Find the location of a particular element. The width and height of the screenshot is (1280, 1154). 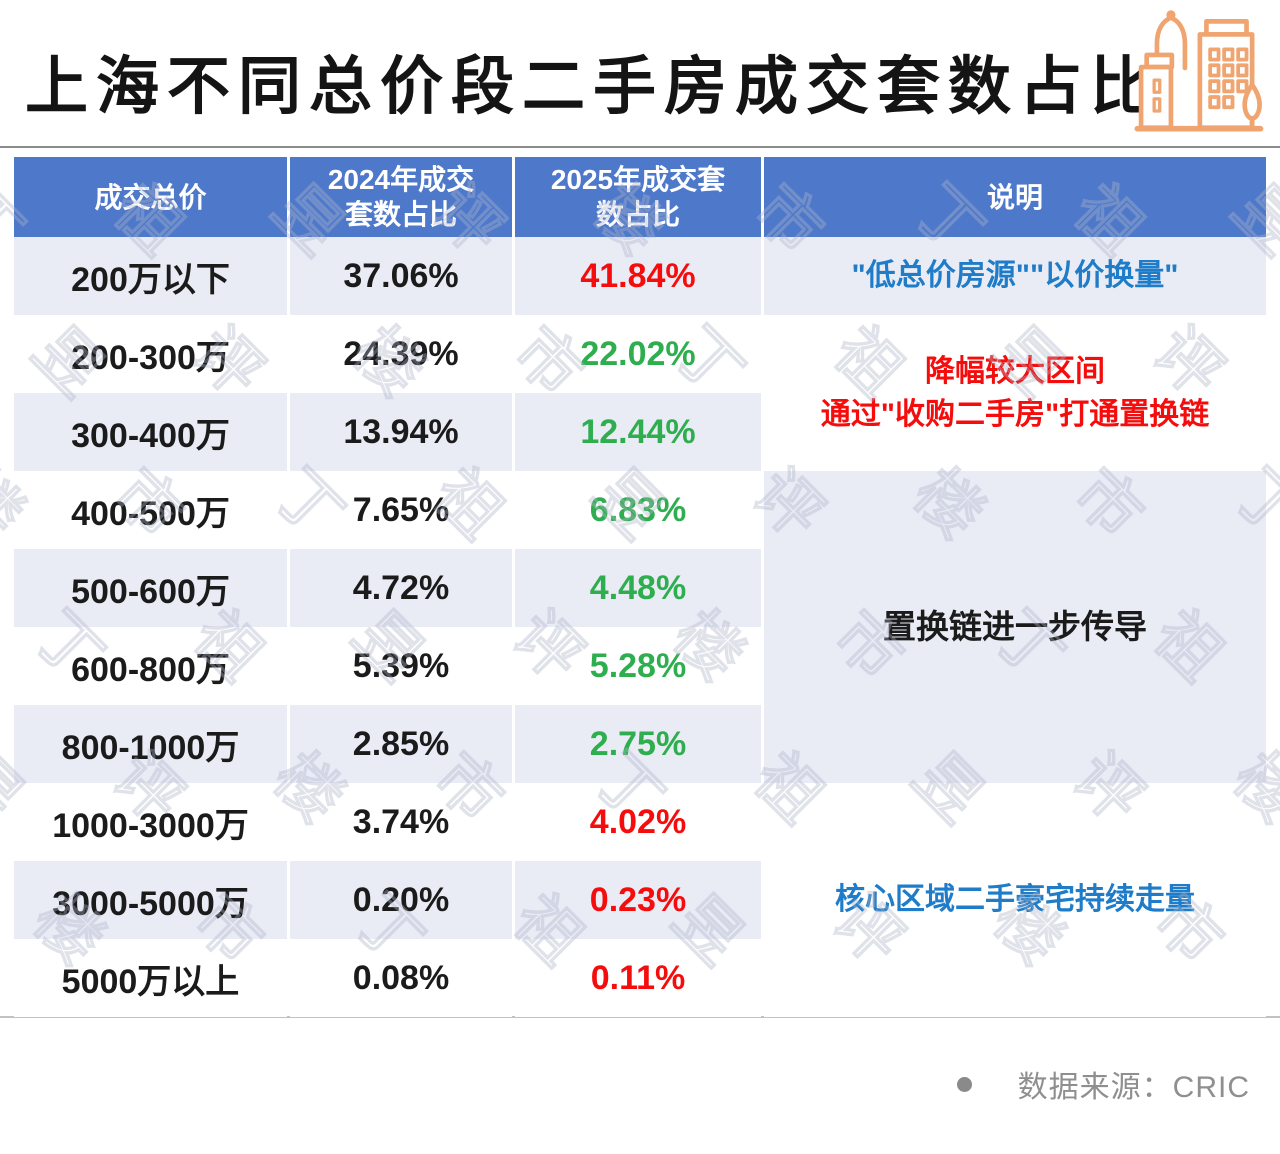

cell-2024: 7.65% is located at coordinates (401, 510).